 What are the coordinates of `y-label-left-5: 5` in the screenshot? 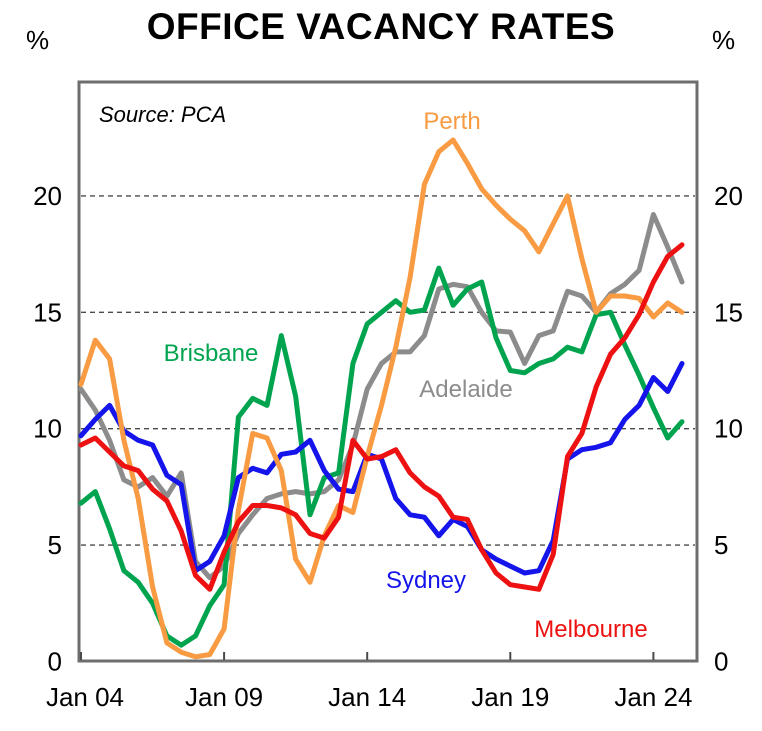 It's located at (55, 545).